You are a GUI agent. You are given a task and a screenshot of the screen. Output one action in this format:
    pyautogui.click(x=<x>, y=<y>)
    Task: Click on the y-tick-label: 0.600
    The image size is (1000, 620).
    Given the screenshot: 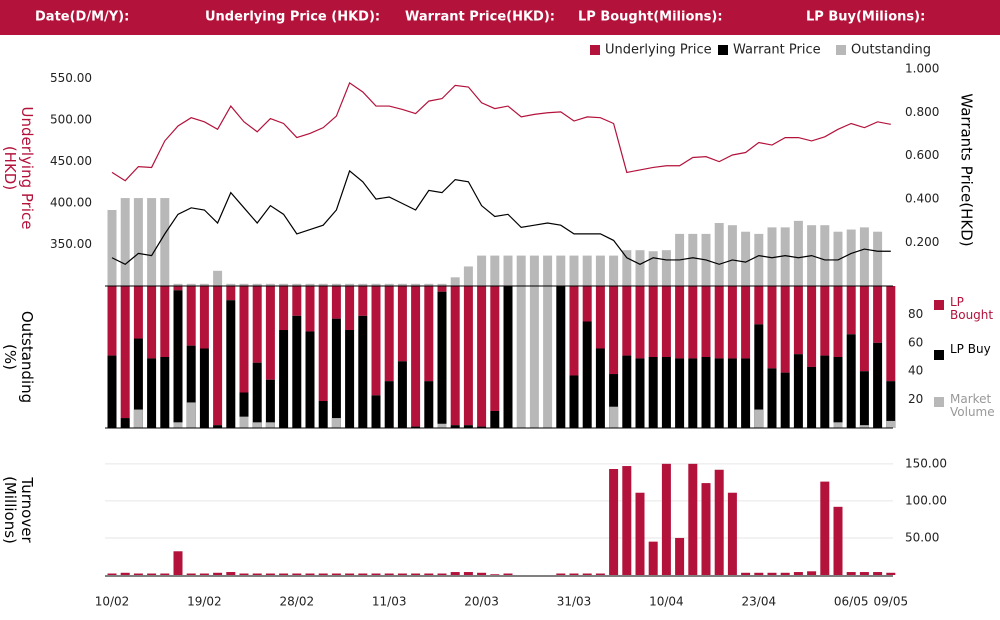 What is the action you would take?
    pyautogui.click(x=922, y=155)
    